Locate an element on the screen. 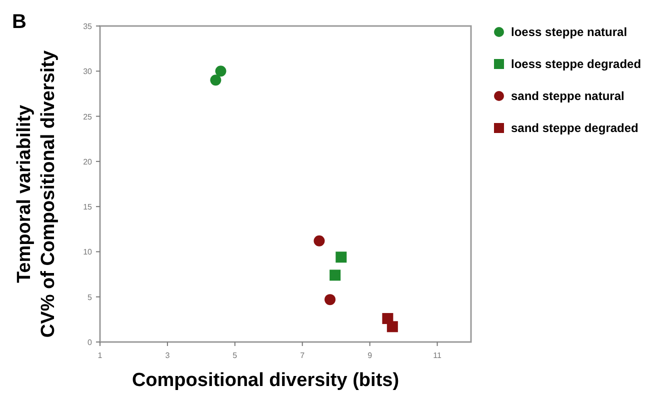  x-tick-label: 5 is located at coordinates (235, 355).